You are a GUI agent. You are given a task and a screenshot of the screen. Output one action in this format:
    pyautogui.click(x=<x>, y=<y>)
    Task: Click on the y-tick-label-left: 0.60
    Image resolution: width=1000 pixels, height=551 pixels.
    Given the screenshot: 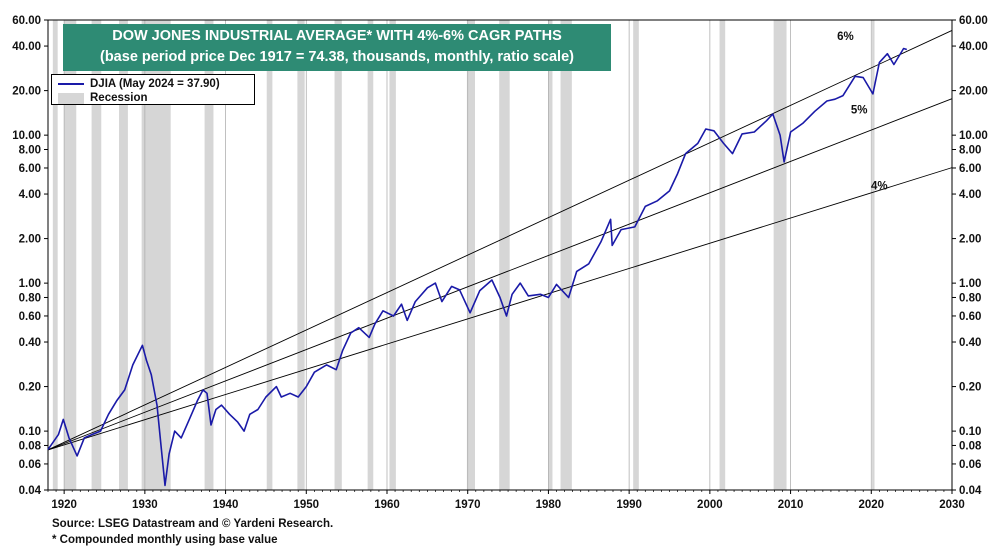 What is the action you would take?
    pyautogui.click(x=30, y=317)
    